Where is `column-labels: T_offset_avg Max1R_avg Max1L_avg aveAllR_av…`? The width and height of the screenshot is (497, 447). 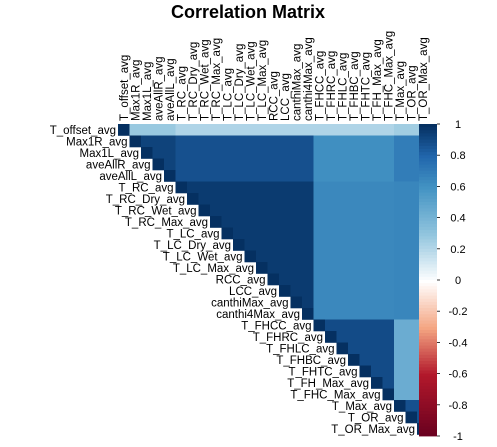
column-labels: T_offset_avg Max1R_avg Max1L_avg aveAllR_av… is located at coordinates (274, 76).